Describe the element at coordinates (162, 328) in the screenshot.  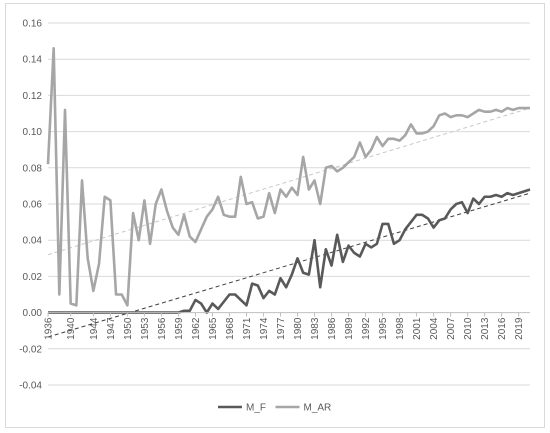
I see `x-tick-label: 1956` at that location.